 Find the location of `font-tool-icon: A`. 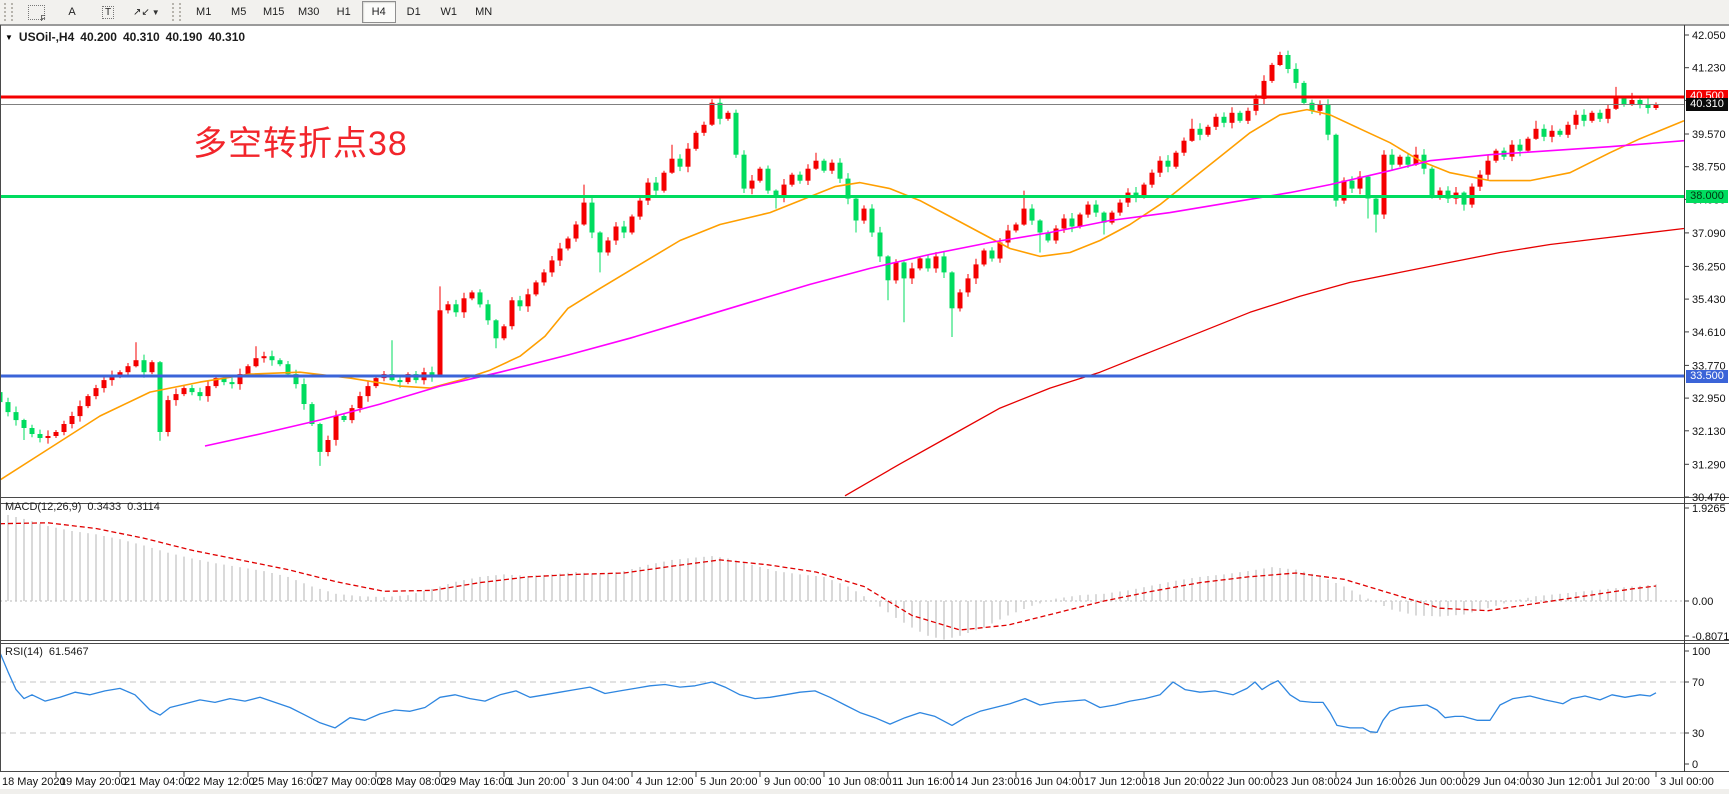

font-tool-icon: A is located at coordinates (72, 12).